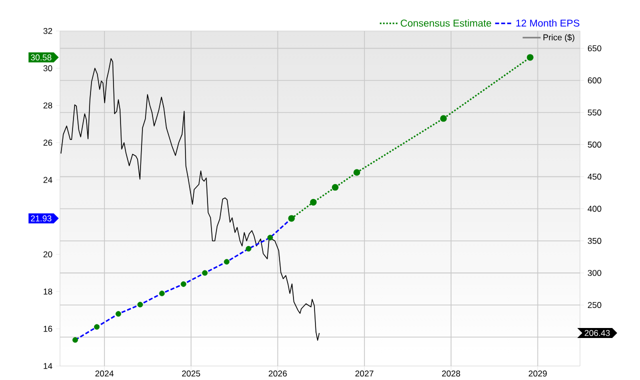  I want to click on text: 30.58, so click(41, 57).